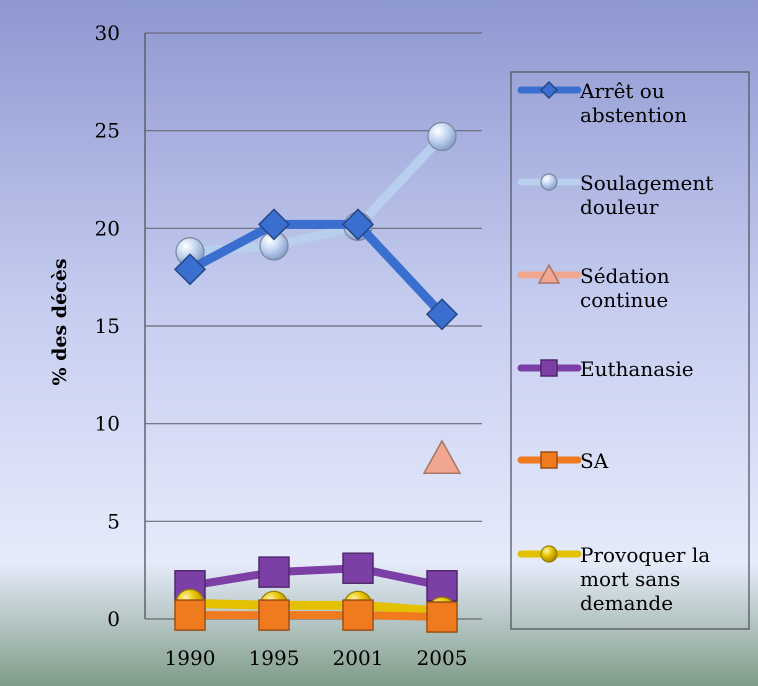 The height and width of the screenshot is (686, 758). Describe the element at coordinates (645, 555) in the screenshot. I see `legend-label: Provoquer la` at that location.